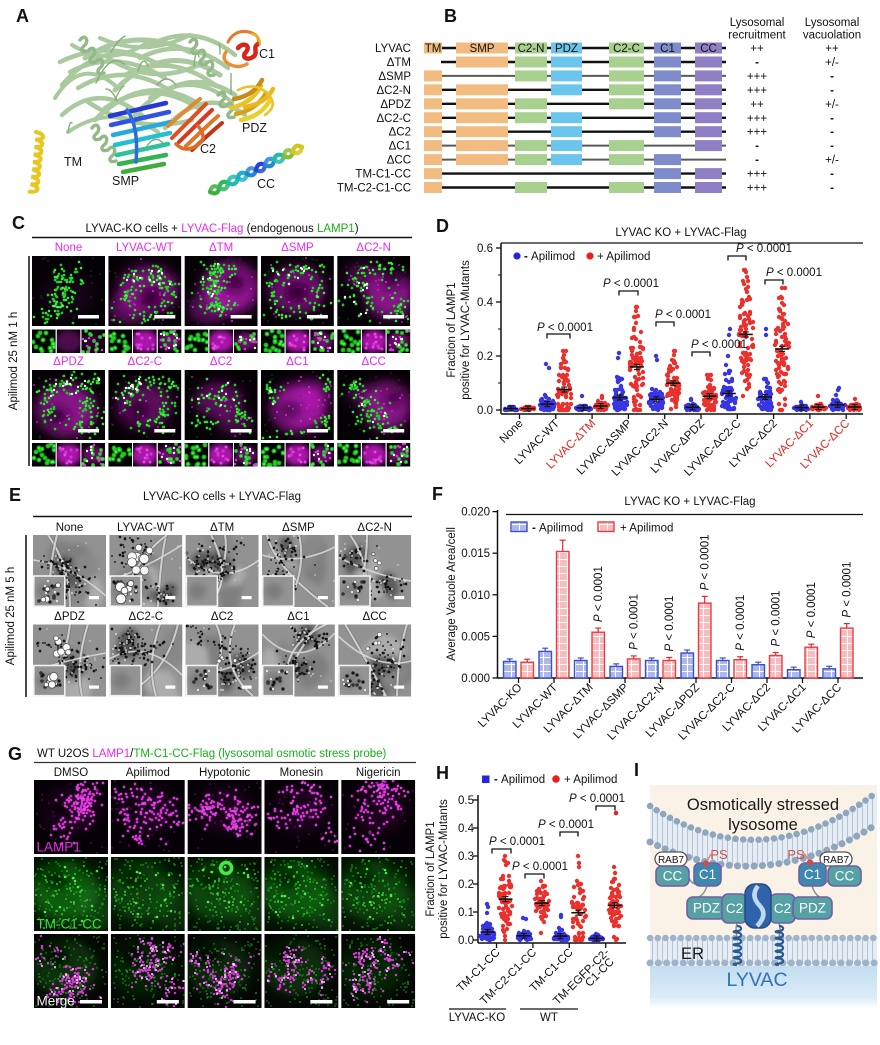 The height and width of the screenshot is (1045, 880). What do you see at coordinates (475, 513) in the screenshot?
I see `svg-text: 0.020` at bounding box center [475, 513].